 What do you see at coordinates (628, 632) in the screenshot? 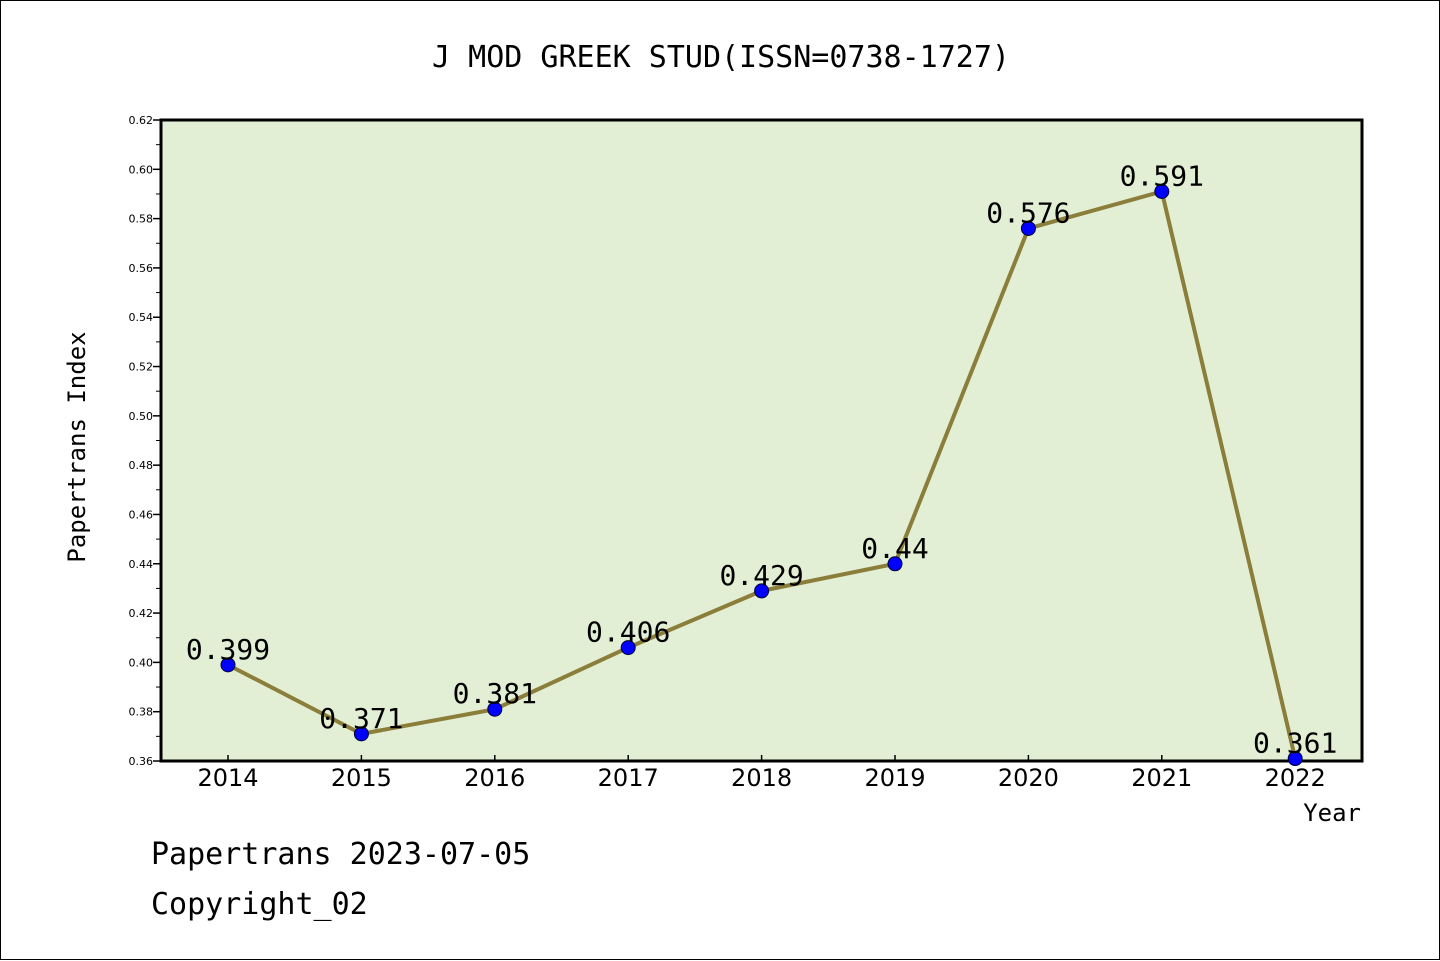
I see `data-label: 0.406` at bounding box center [628, 632].